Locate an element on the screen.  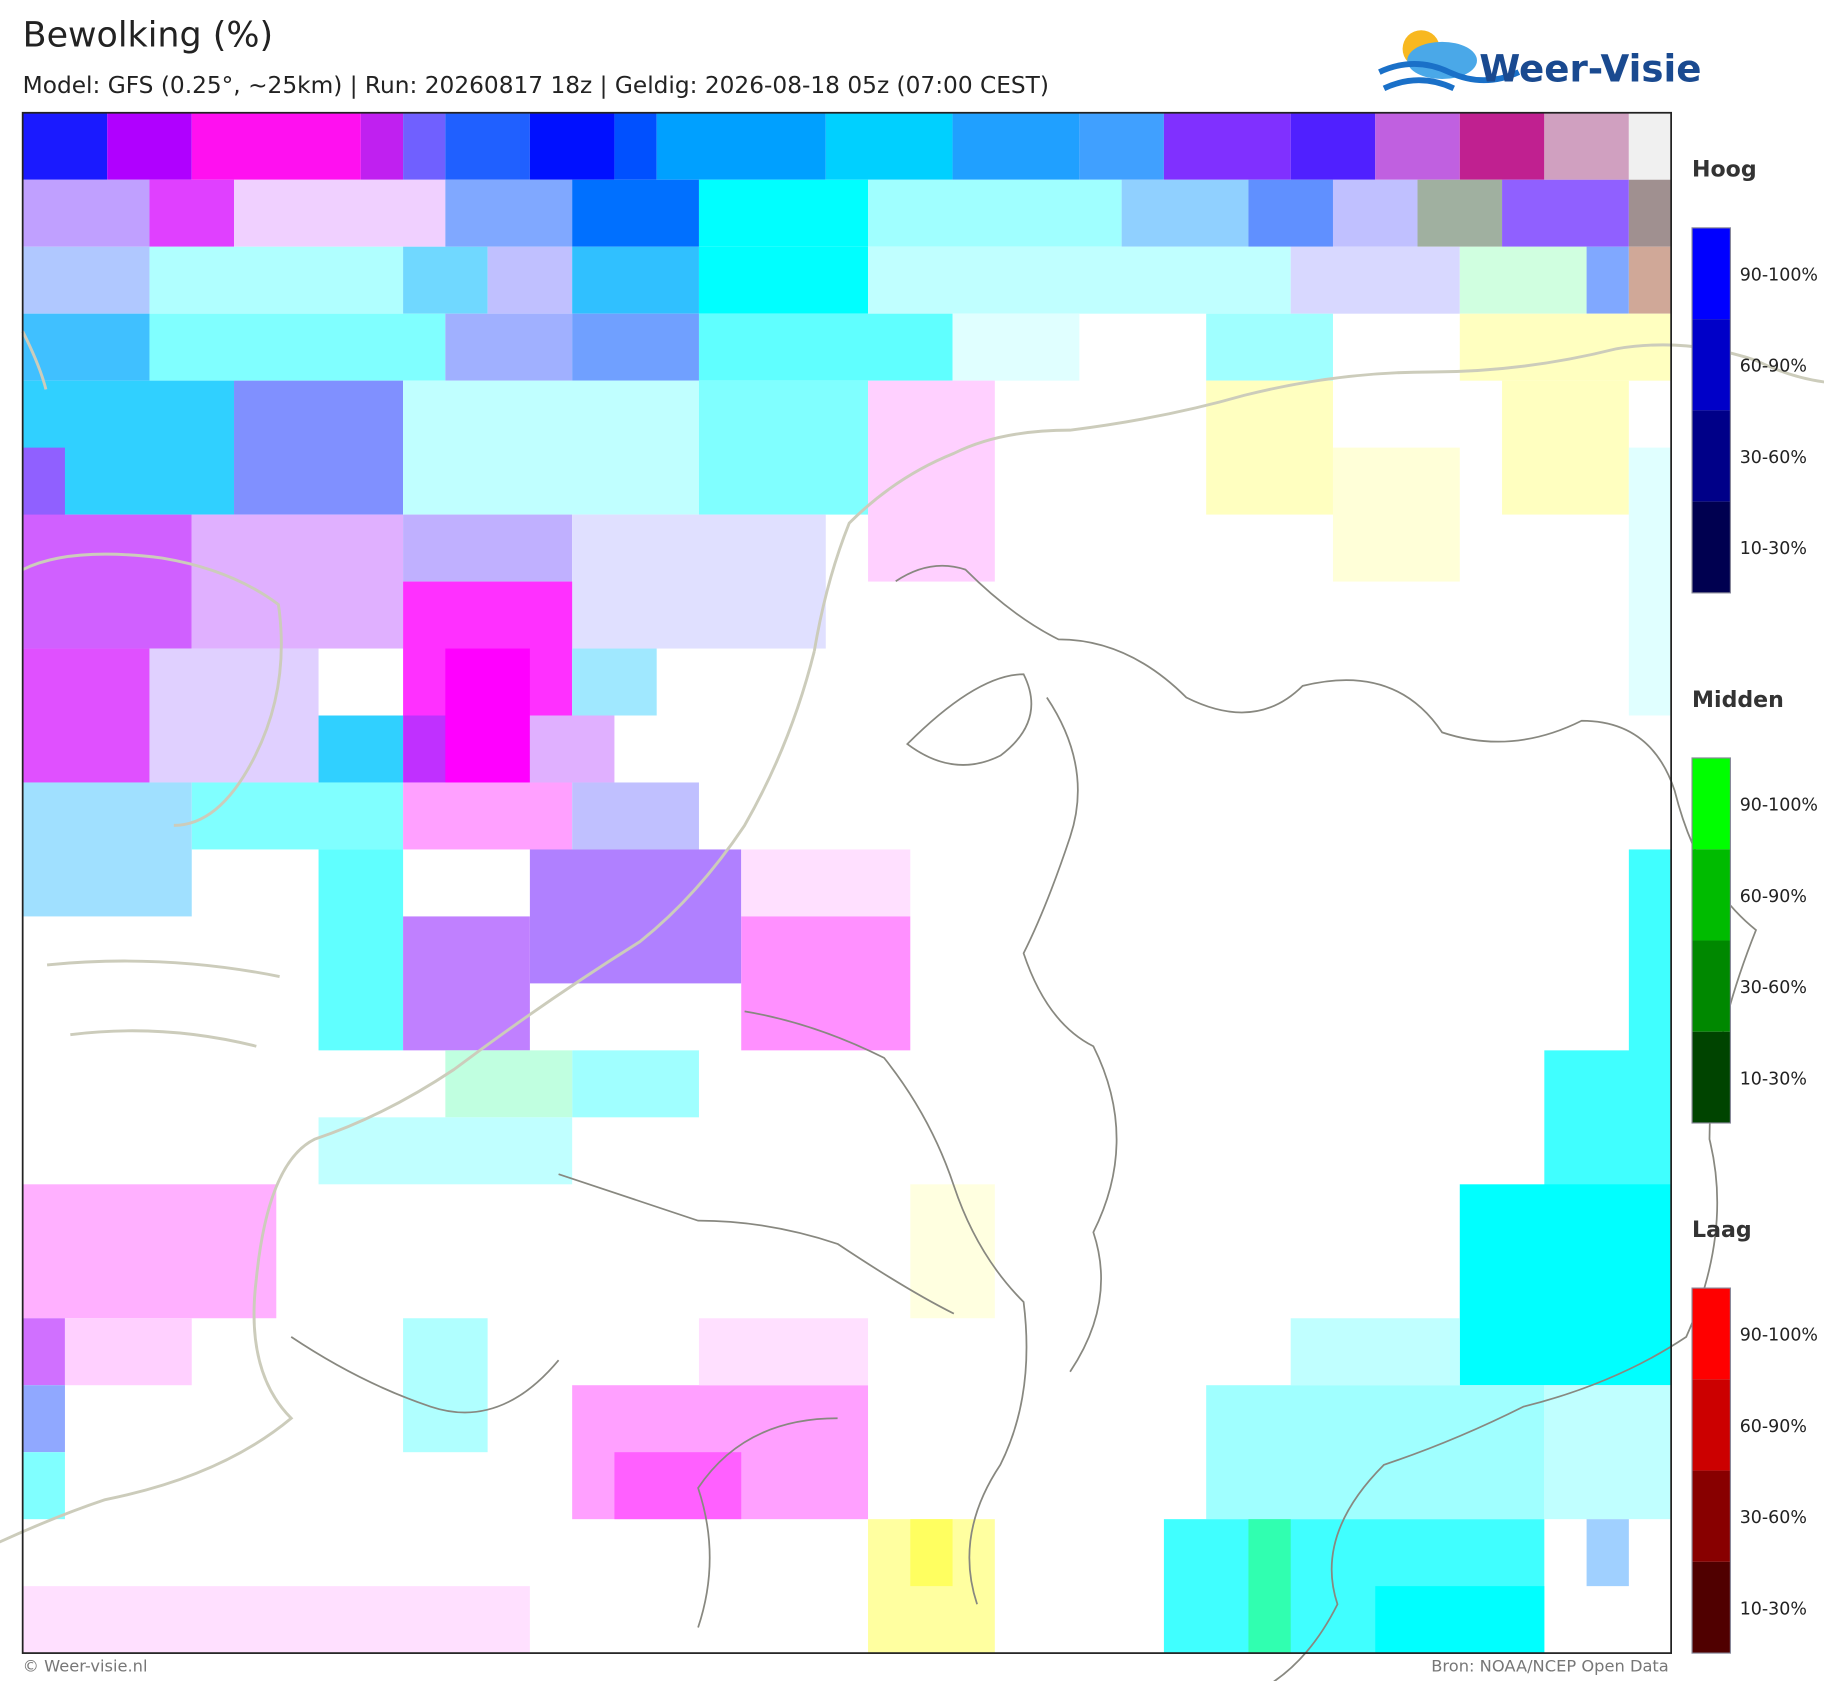
logo: Weer-Visie is located at coordinates (1539, 61).